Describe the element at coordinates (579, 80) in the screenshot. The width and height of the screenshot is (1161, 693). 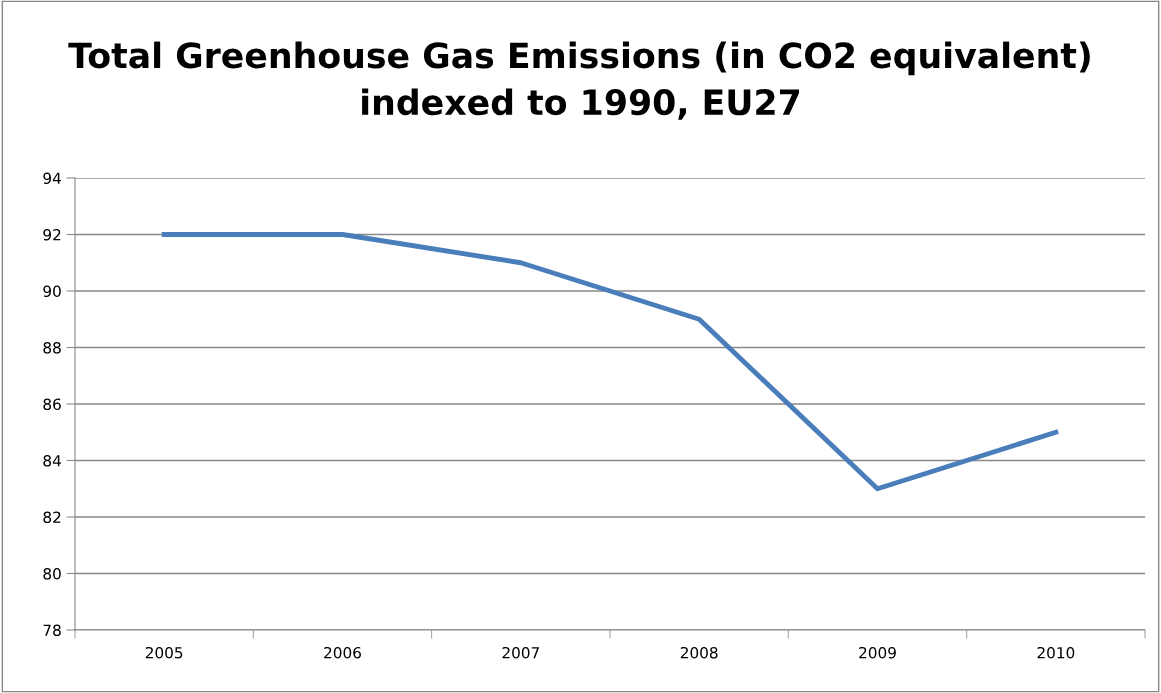
I see `chart-title: Total Greenhouse Gas Emissions (in CO2 equivalent) indexed to 1990, EU27` at that location.